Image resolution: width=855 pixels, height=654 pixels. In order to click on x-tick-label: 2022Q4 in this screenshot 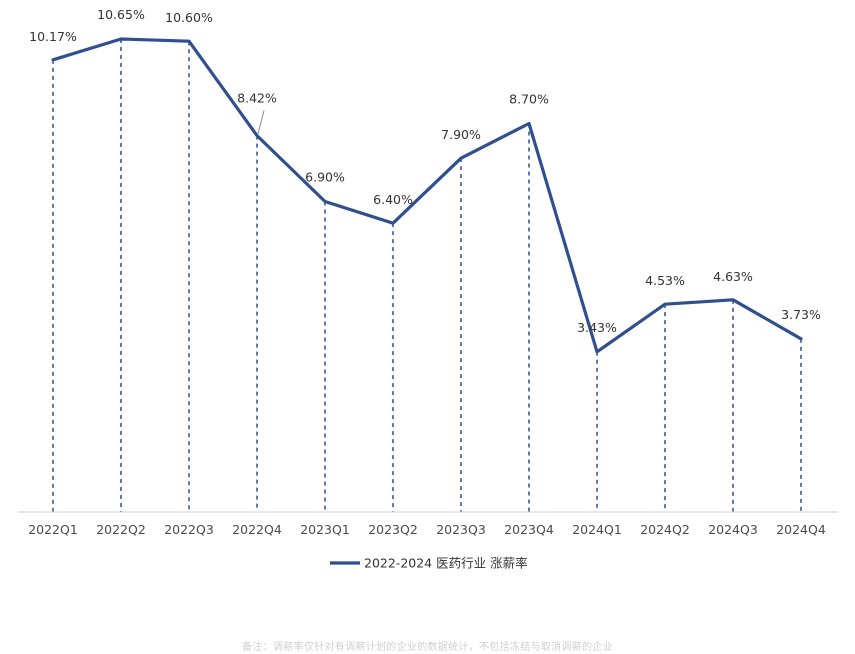, I will do `click(257, 529)`.